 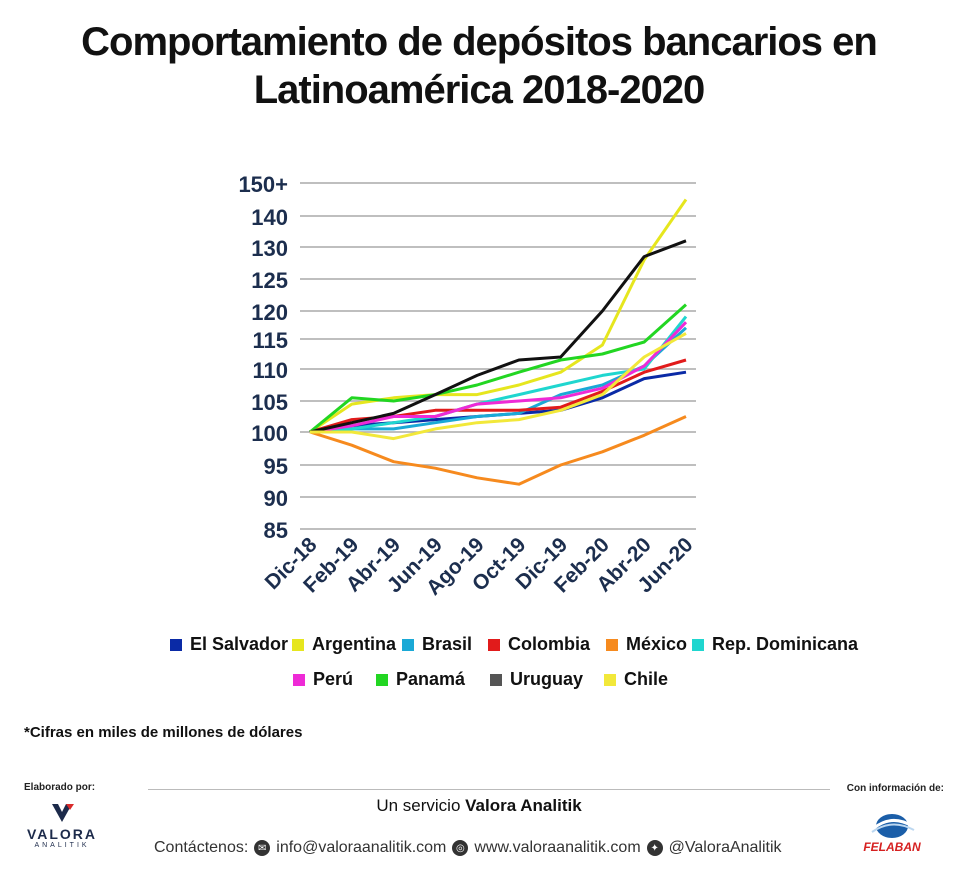 I want to click on contact-label: Contáctenos:, so click(x=201, y=847).